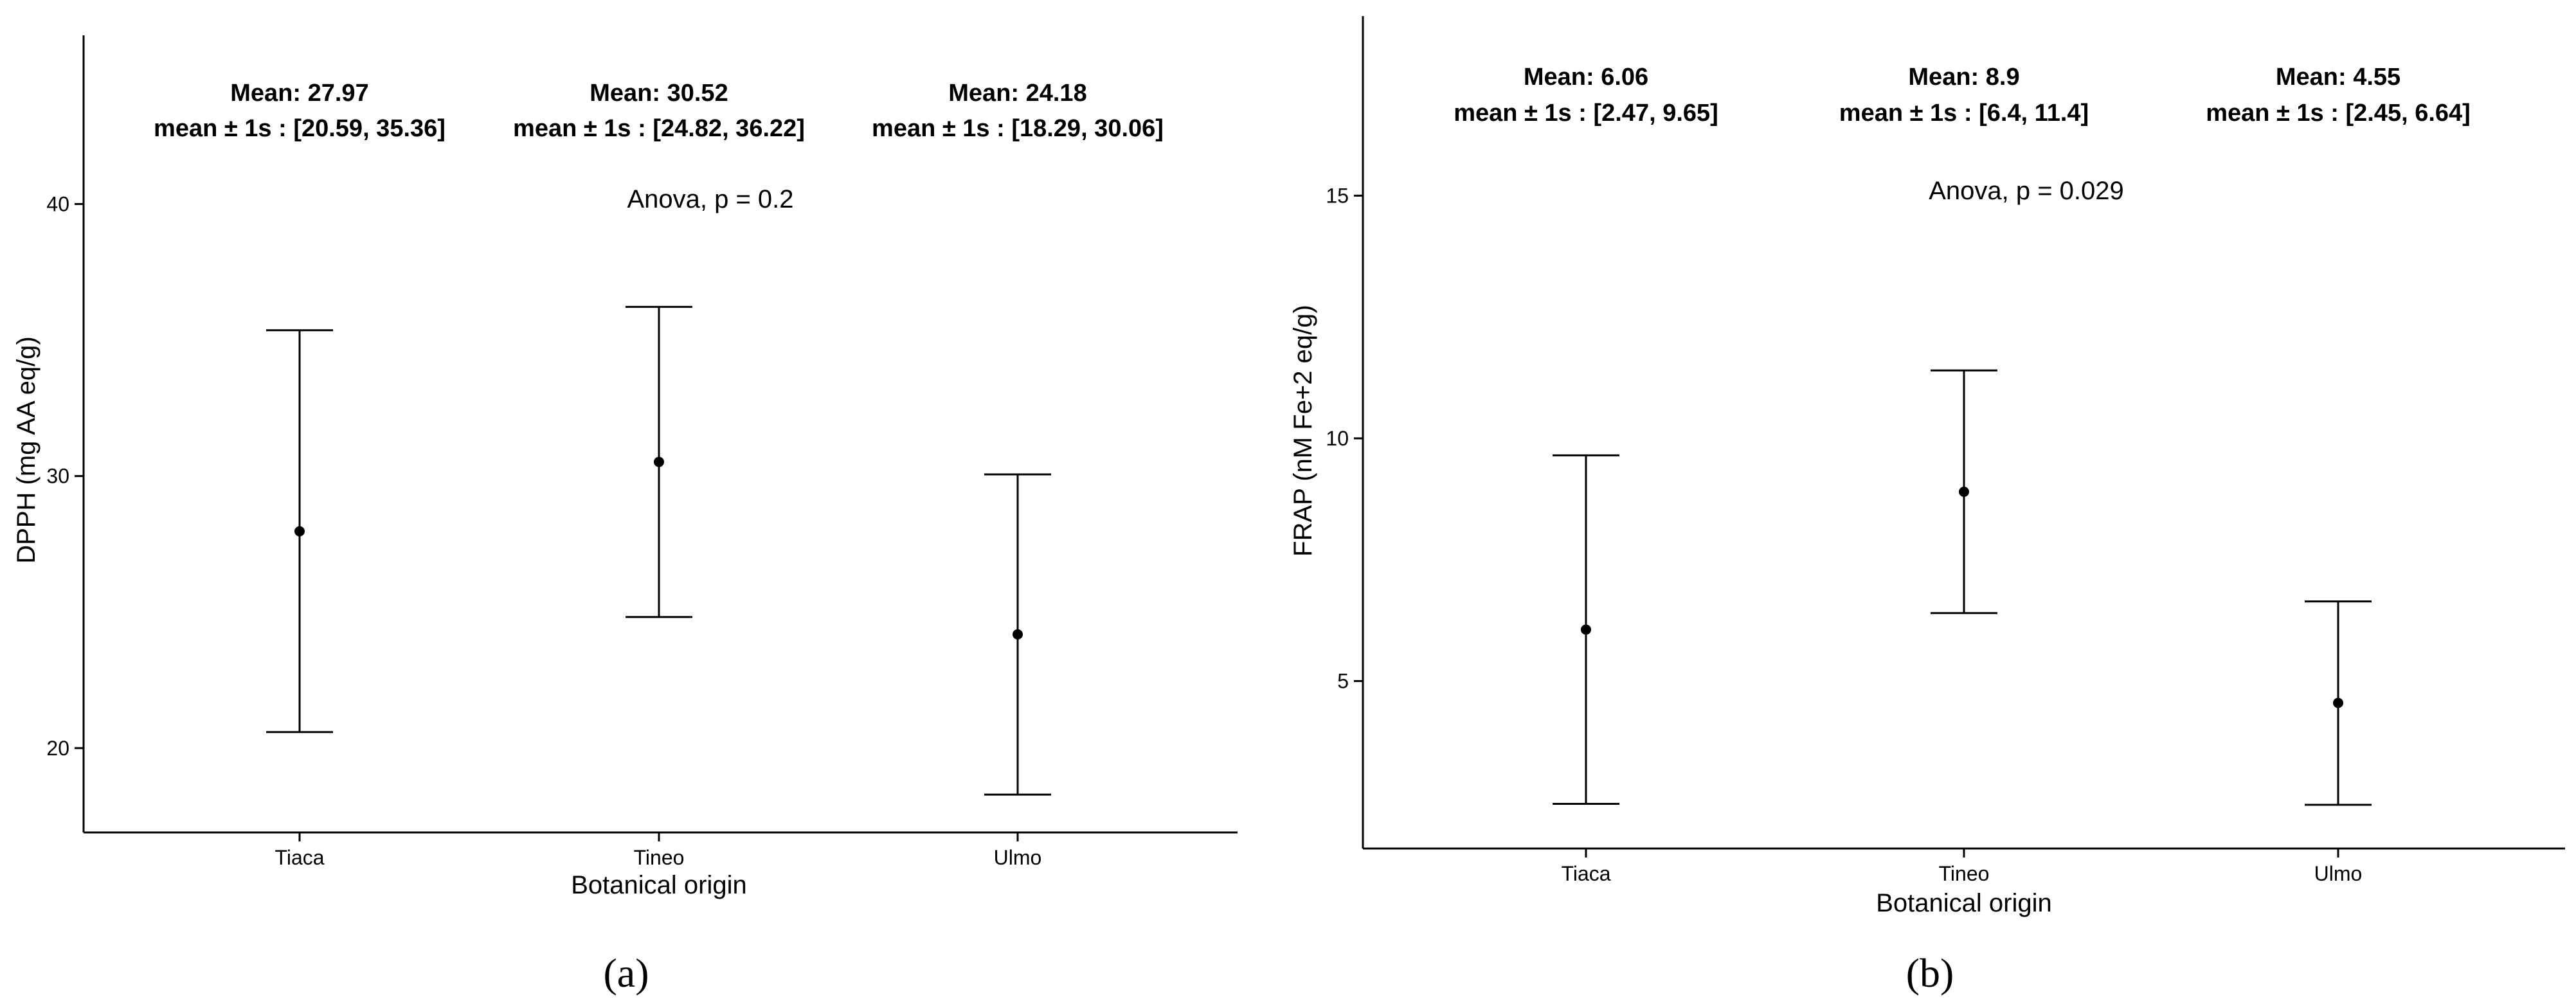 This screenshot has height=1006, width=2576. Describe the element at coordinates (2338, 113) in the screenshot. I see `panel-b-range-annotation: mean ± 1s : [2.45, 6.64]` at that location.